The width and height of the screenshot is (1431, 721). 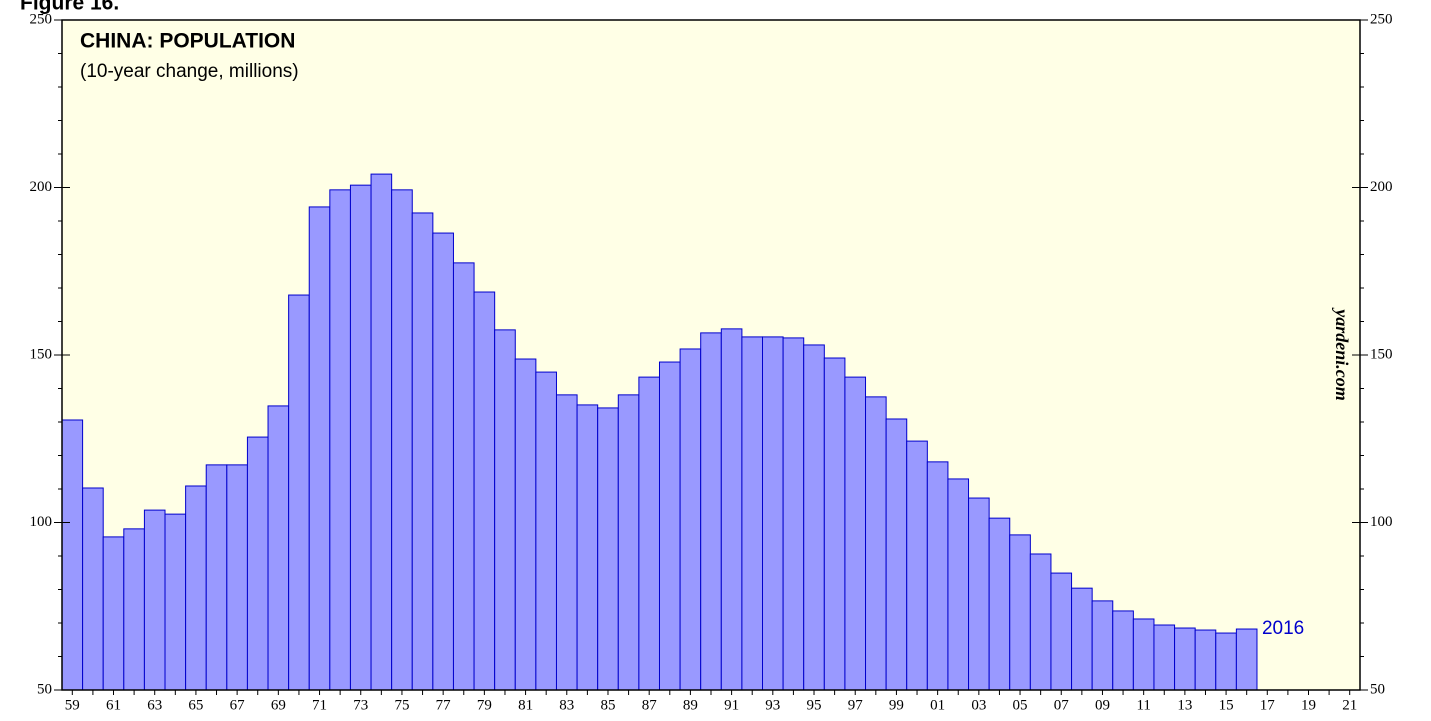 What do you see at coordinates (525, 705) in the screenshot?
I see `x-tick-label: 81` at bounding box center [525, 705].